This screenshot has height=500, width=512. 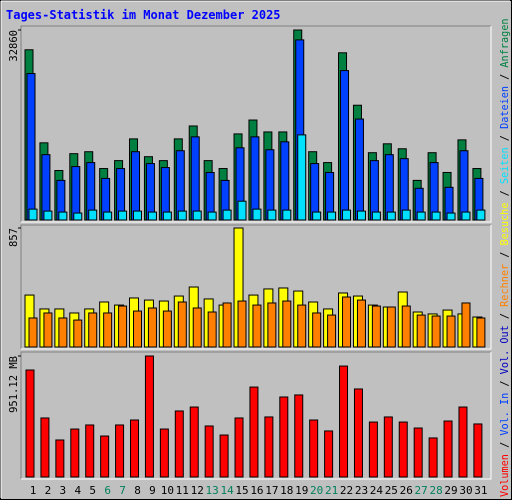 I want to click on legend-entry: Rechner, so click(x=505, y=285).